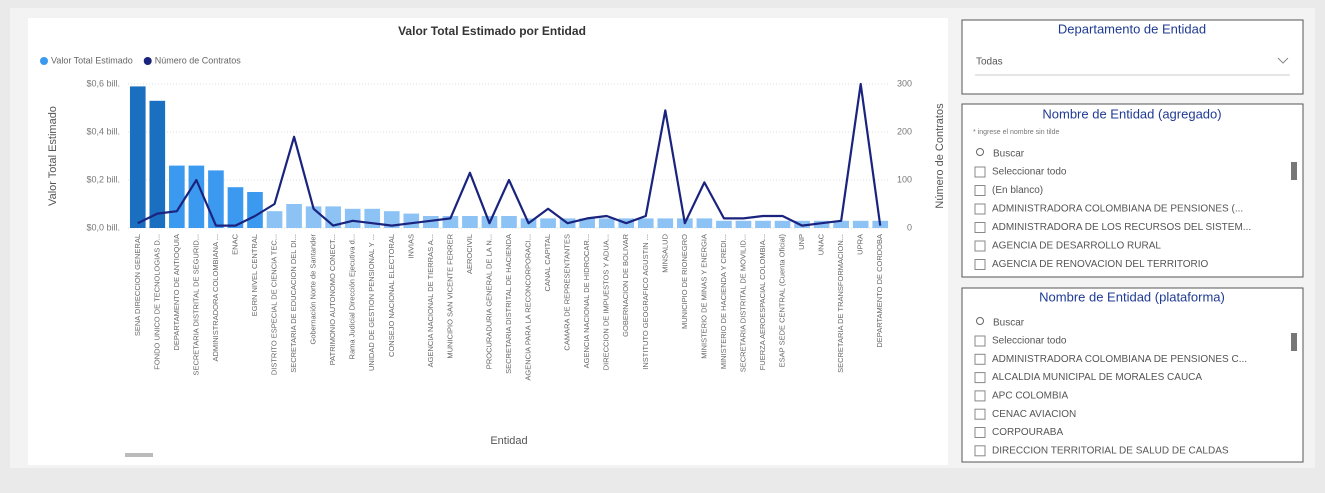 The width and height of the screenshot is (1325, 493). Describe the element at coordinates (1016, 132) in the screenshot. I see `slicer-hint: * ingrese el nombre sin tilde` at that location.